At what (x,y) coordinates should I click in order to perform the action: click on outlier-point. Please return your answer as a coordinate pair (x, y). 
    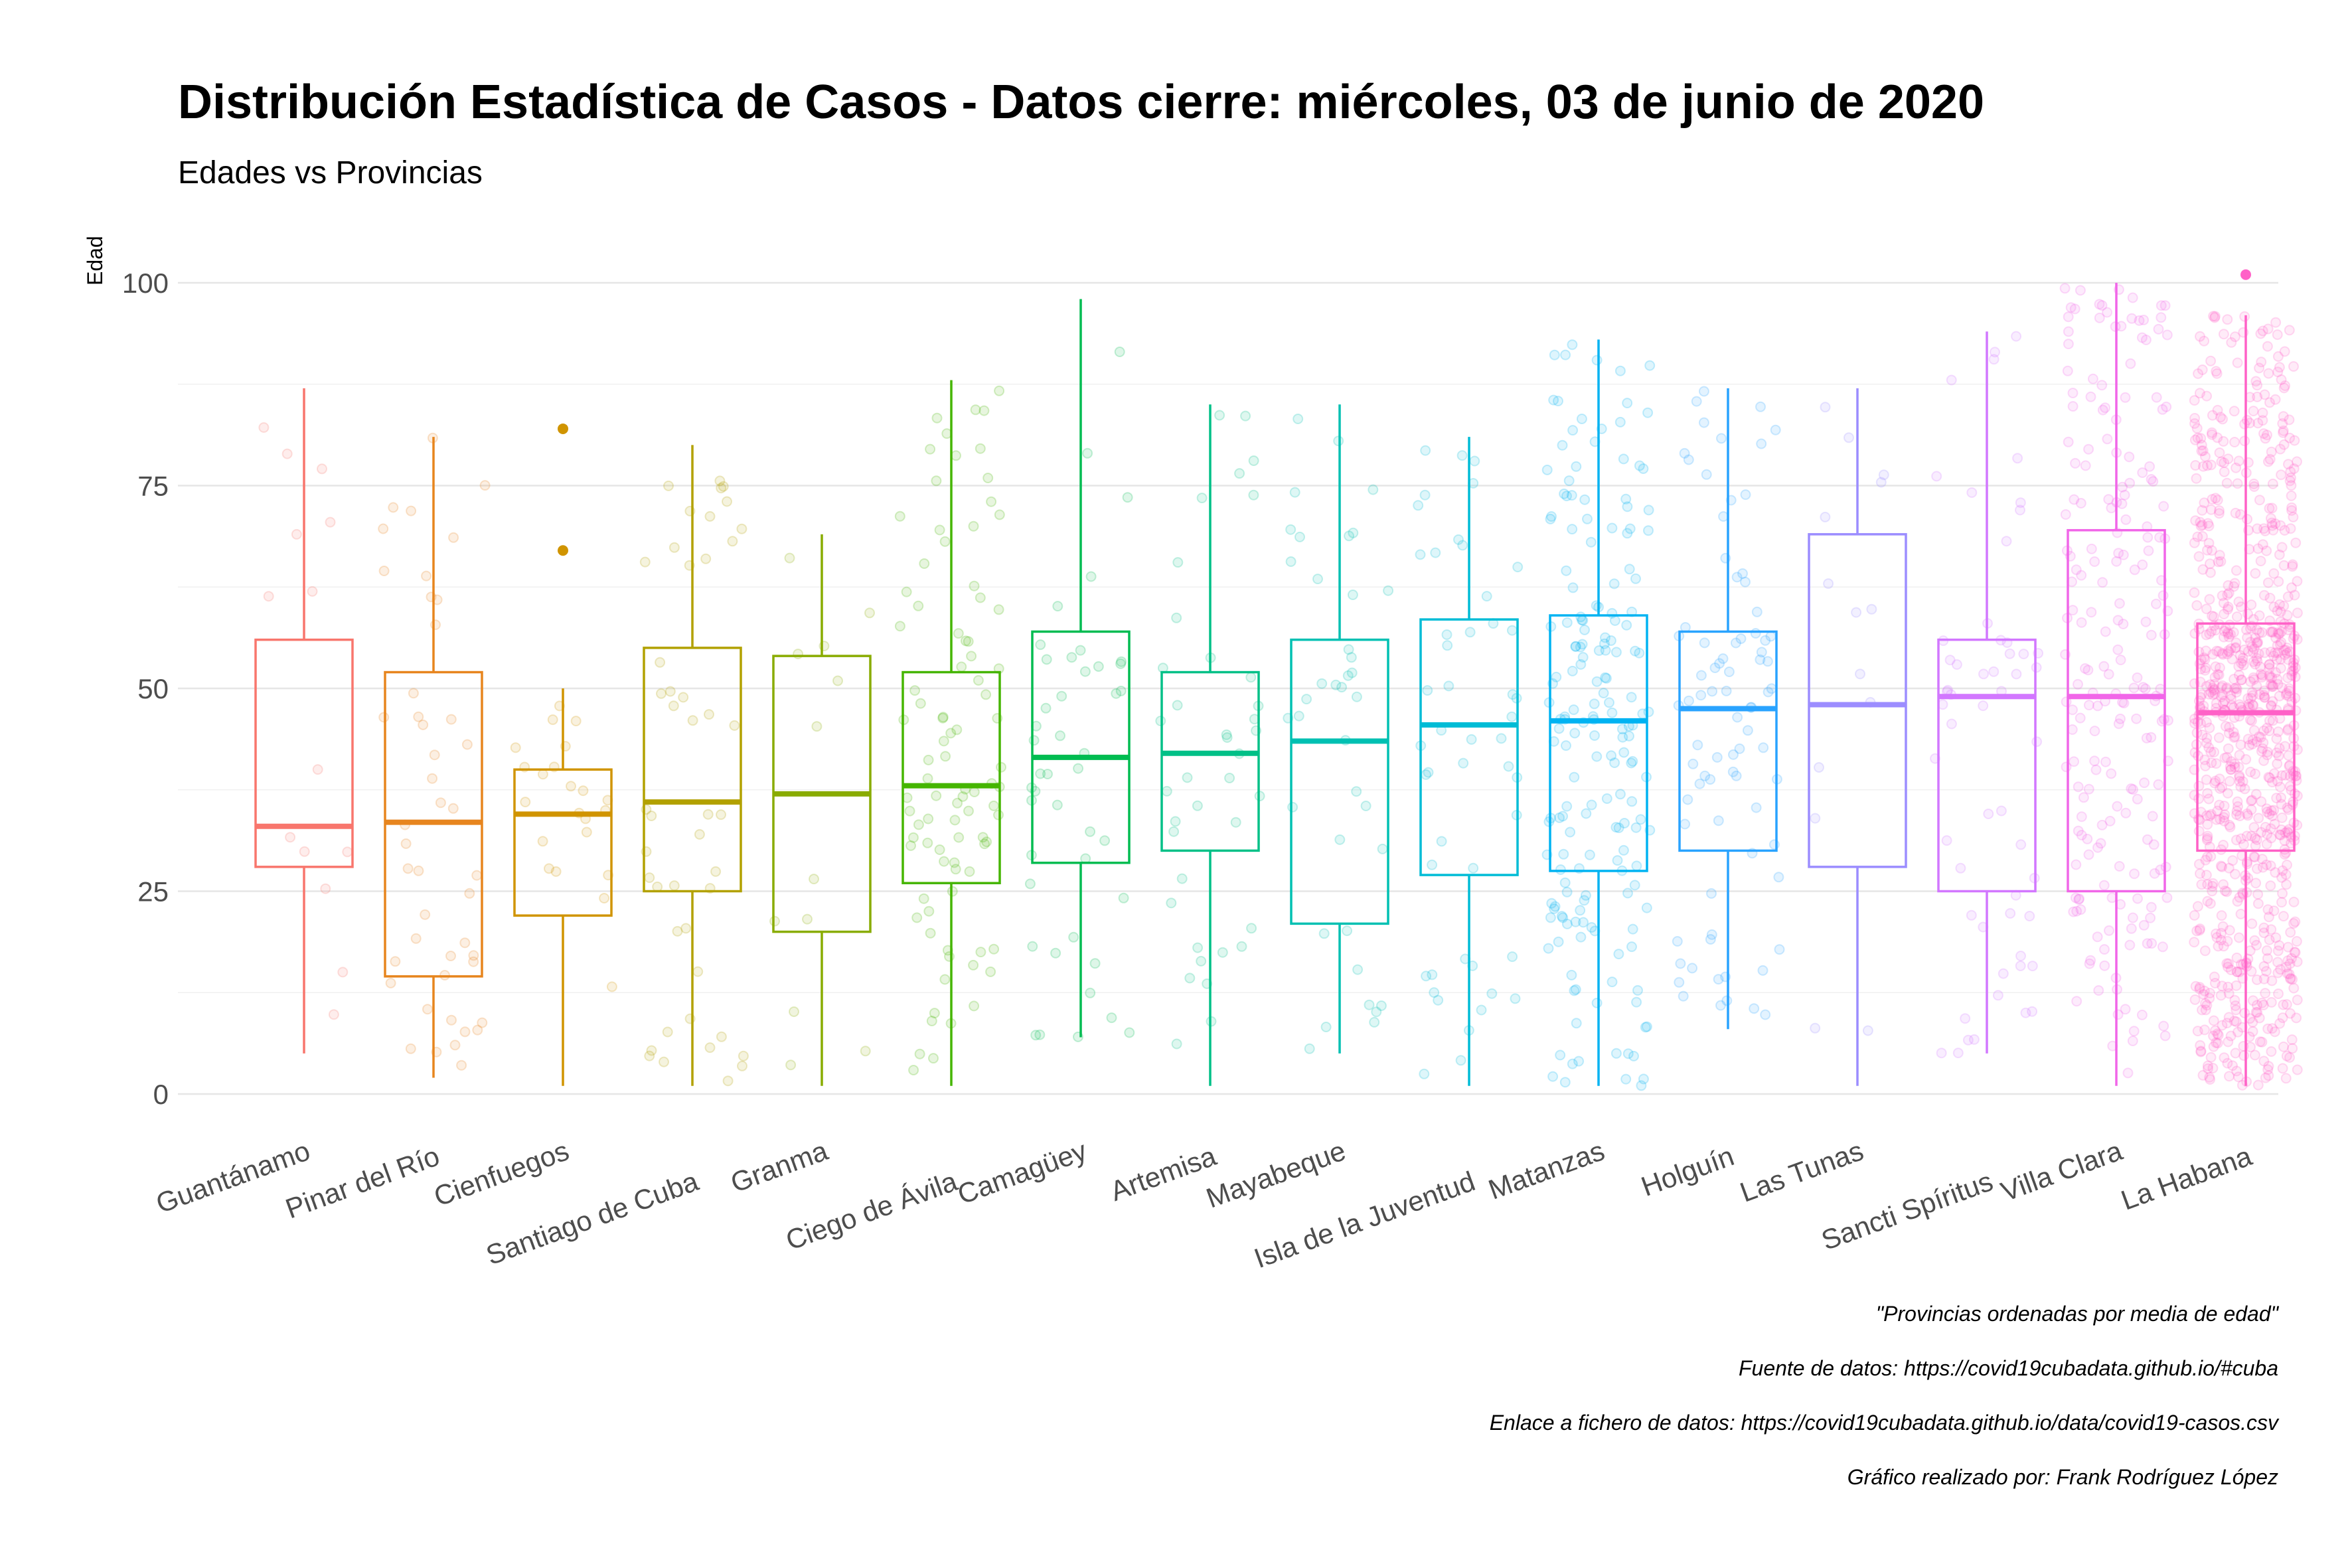
    Looking at the image, I should click on (2245, 274).